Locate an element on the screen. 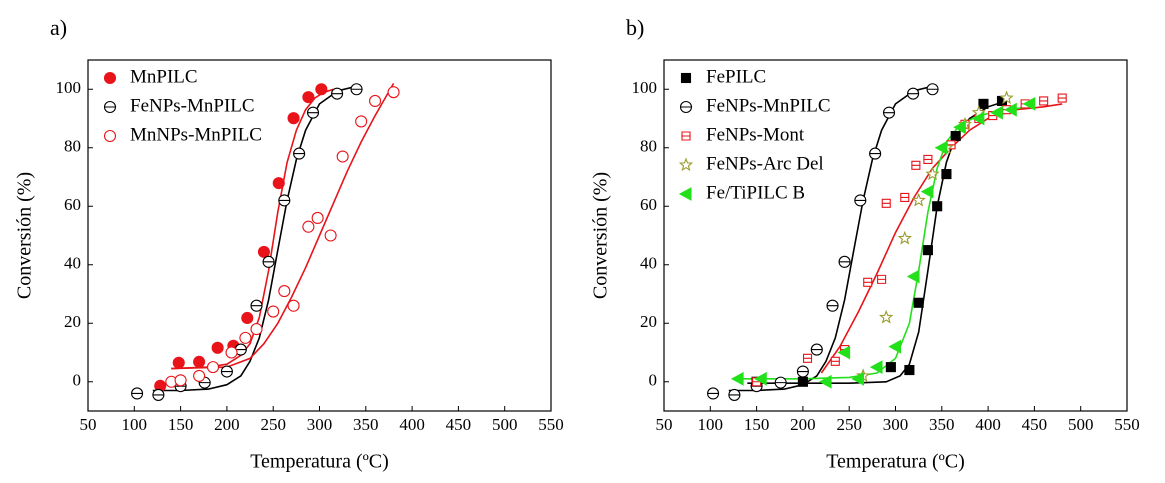 This screenshot has width=1165, height=483. legend-label: MnNPs-MnPILC is located at coordinates (196, 134).